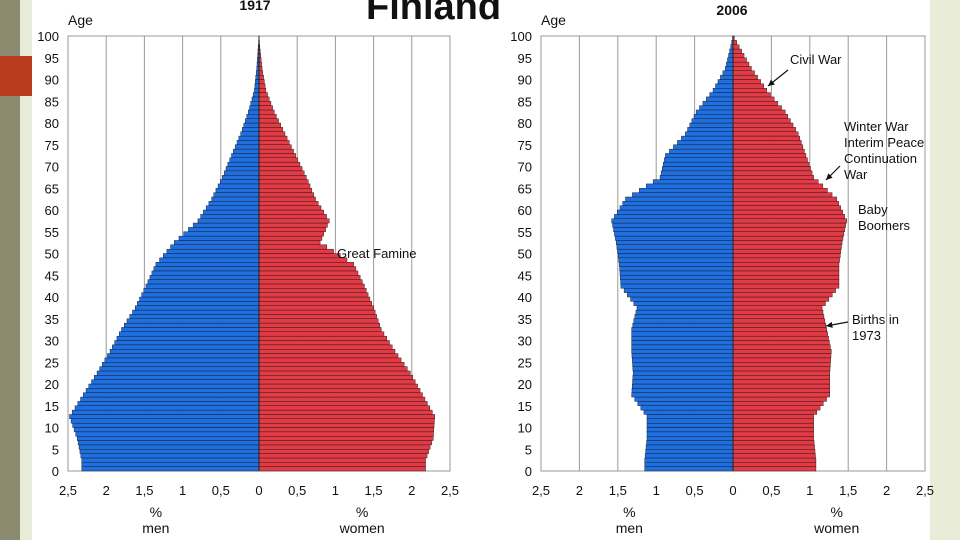 The width and height of the screenshot is (960, 540). I want to click on right-margin-bar, so click(945, 270).